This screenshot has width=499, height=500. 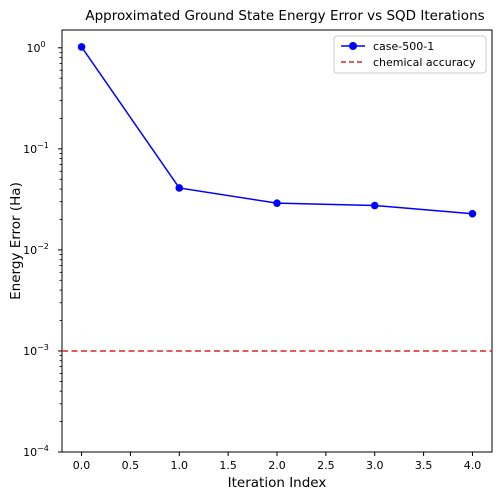 I want to click on legend-box, so click(x=410, y=54).